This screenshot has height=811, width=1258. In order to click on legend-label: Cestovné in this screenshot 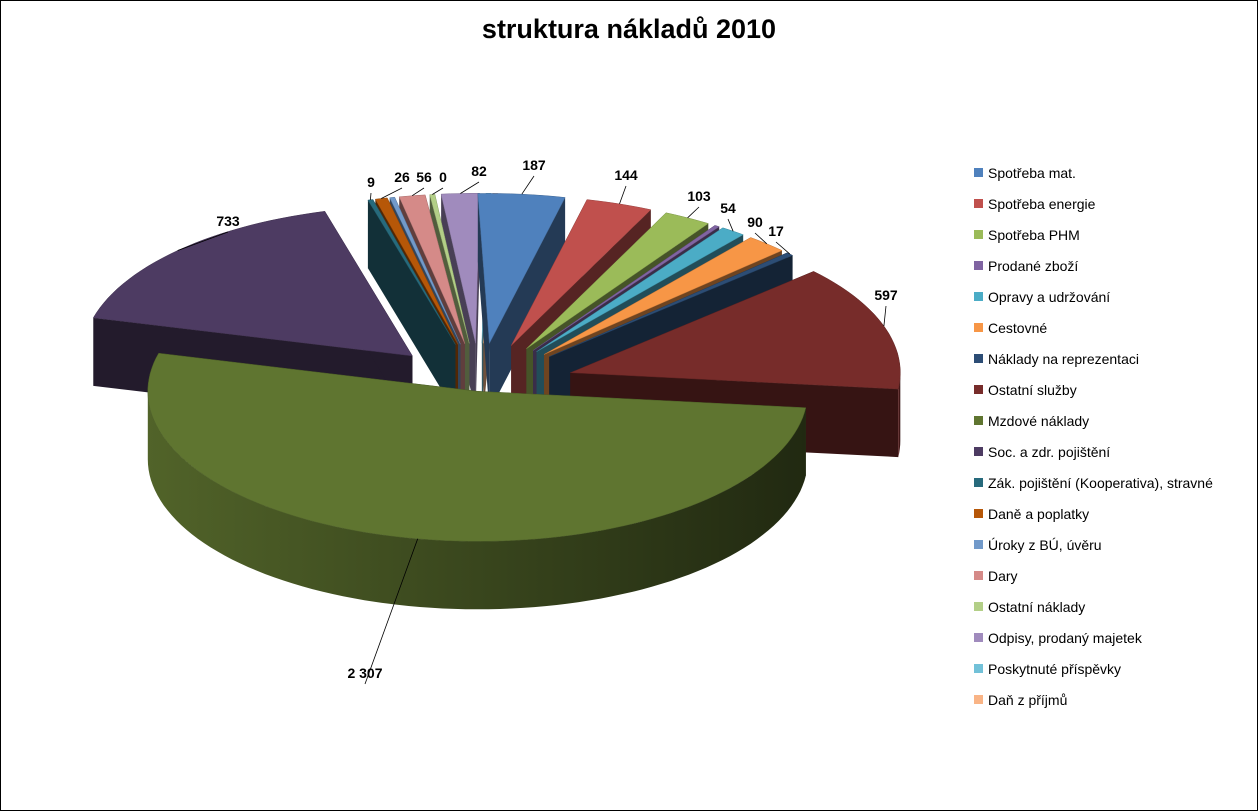, I will do `click(1018, 327)`.